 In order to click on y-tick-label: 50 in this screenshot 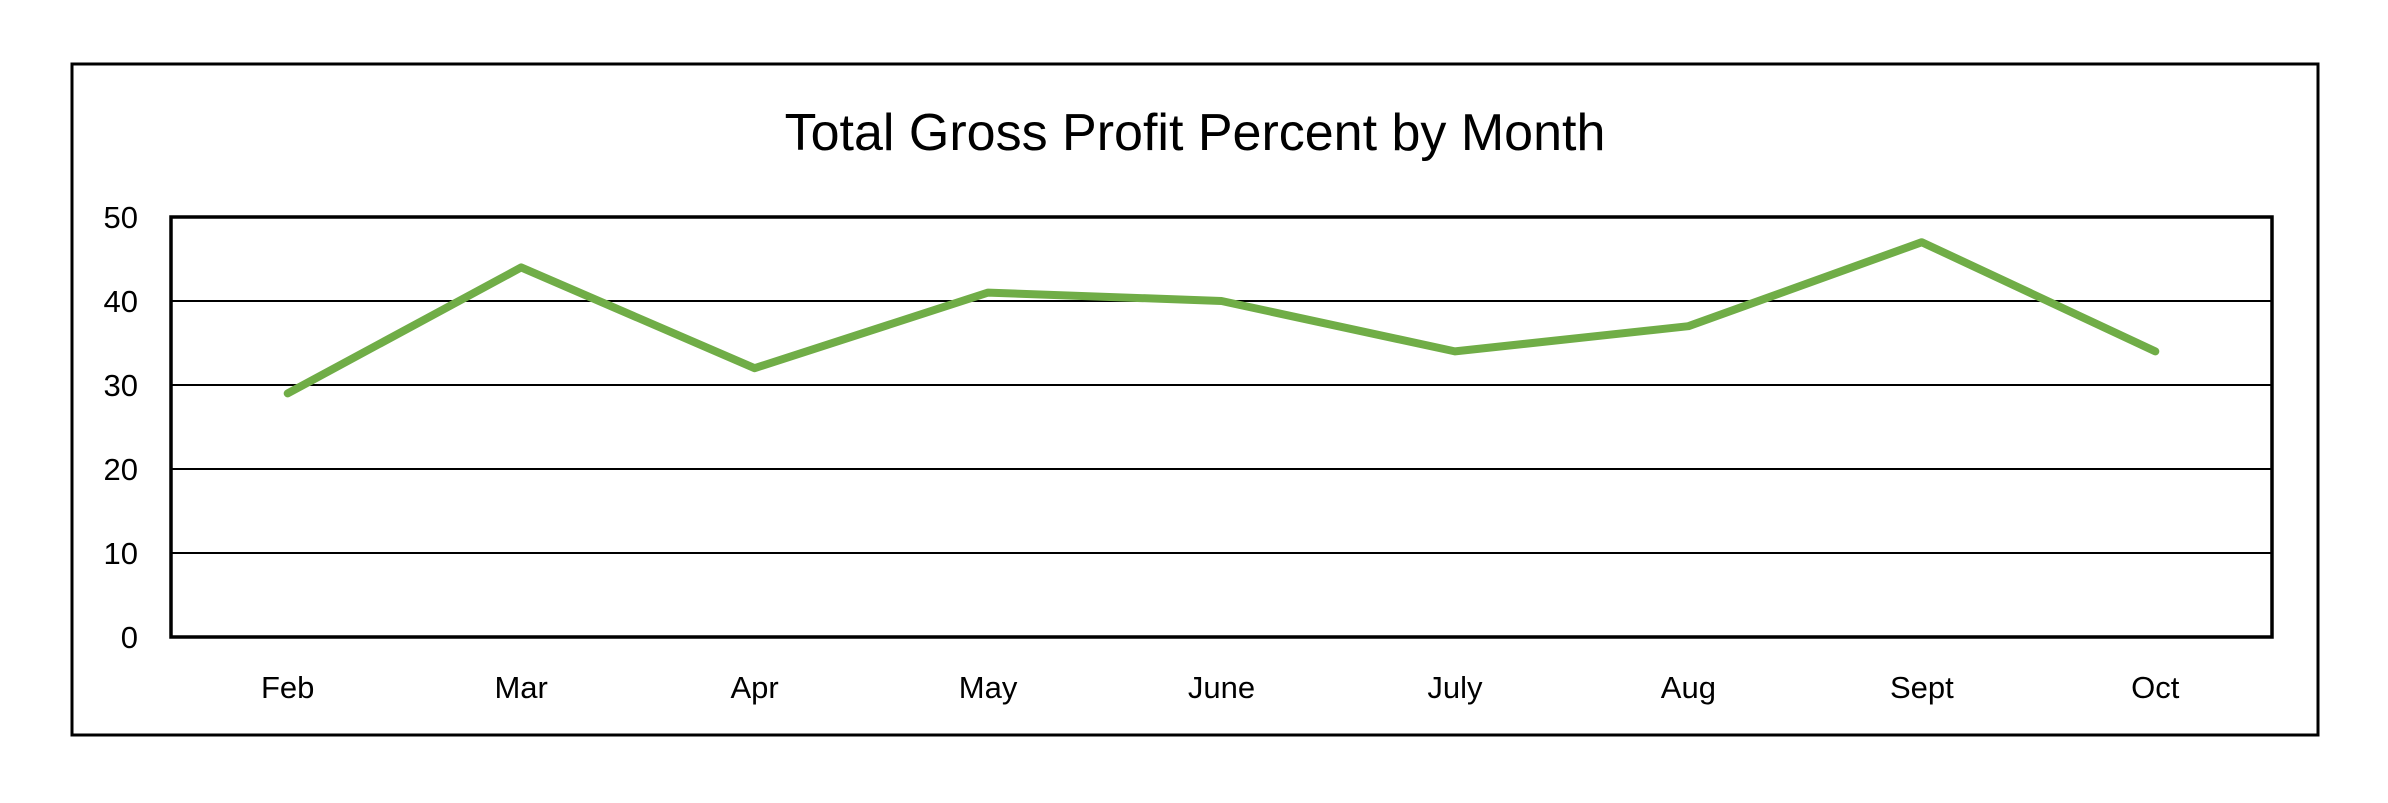, I will do `click(121, 217)`.